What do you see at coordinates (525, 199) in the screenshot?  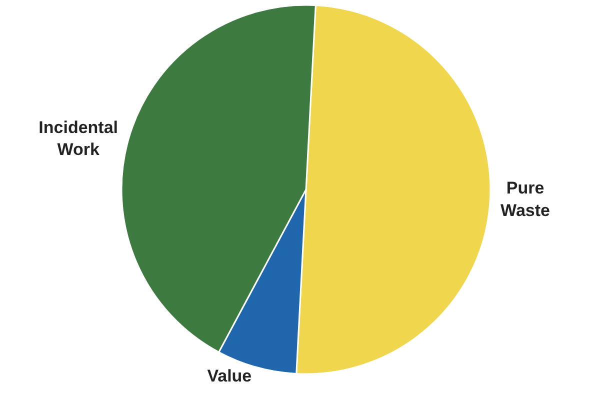 I see `slice-label: Pure Waste` at bounding box center [525, 199].